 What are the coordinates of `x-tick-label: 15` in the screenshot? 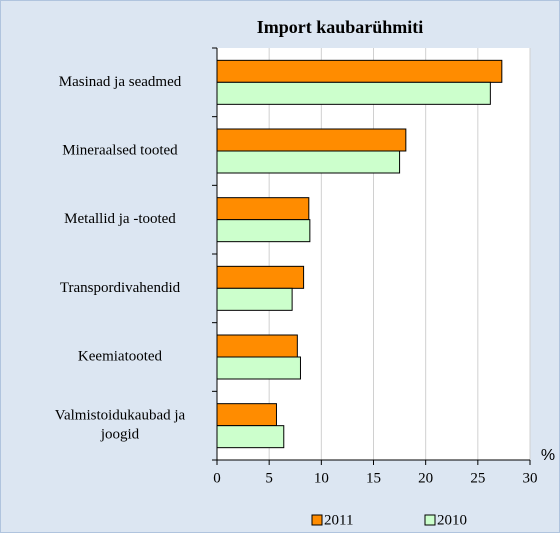 It's located at (373, 478).